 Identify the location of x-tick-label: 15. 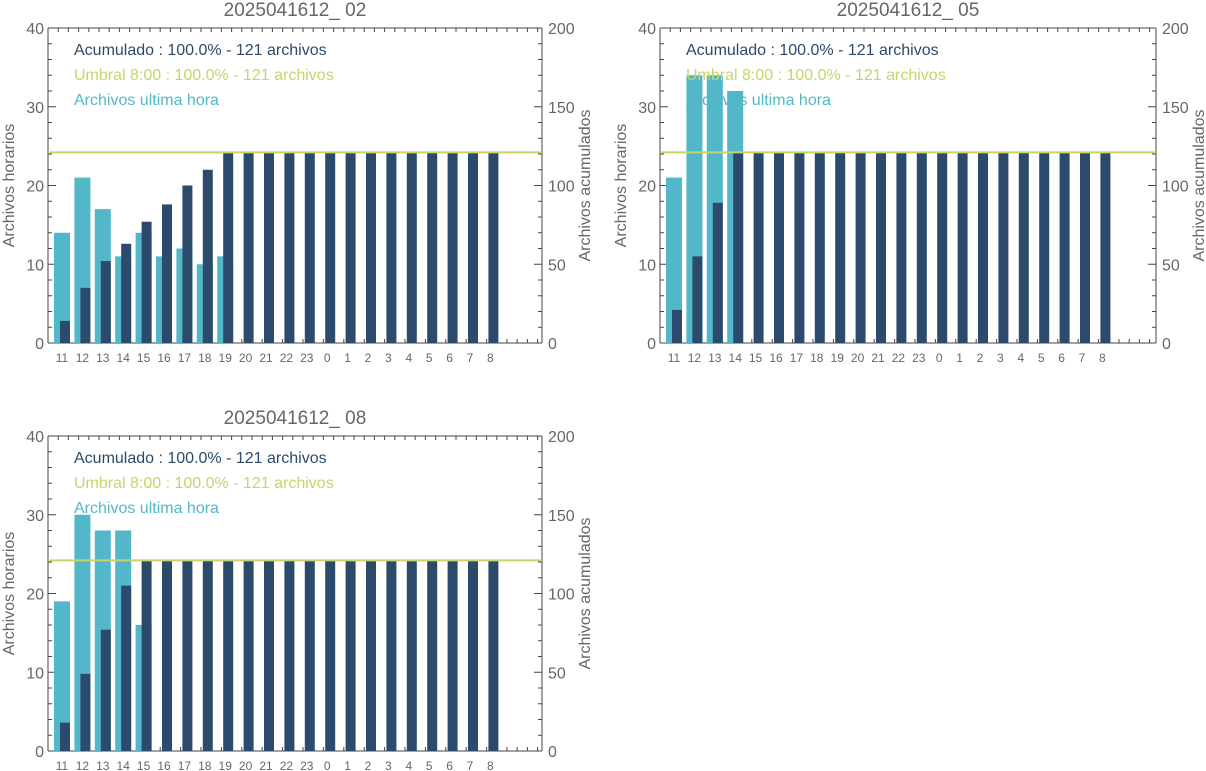
(144, 358).